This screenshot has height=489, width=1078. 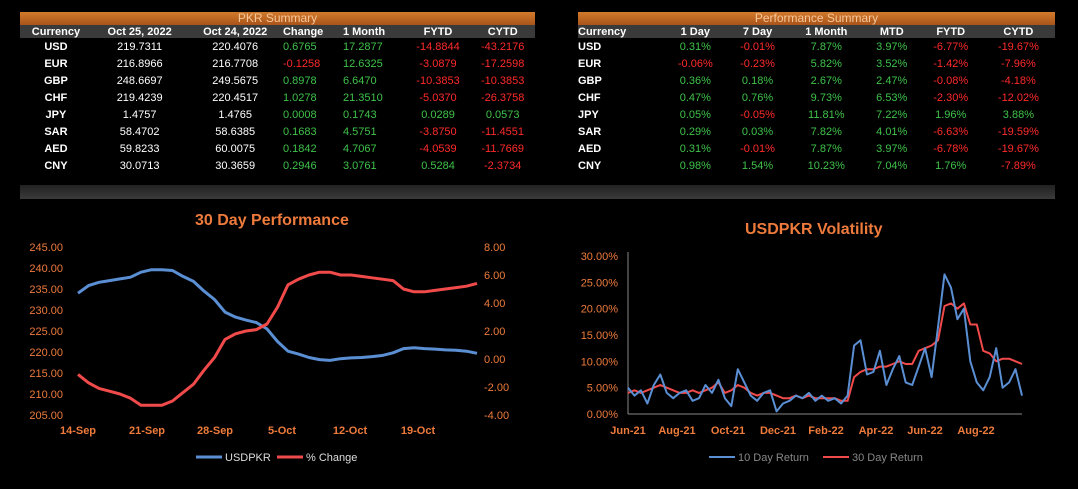 I want to click on x-tick-label: Dec-21, so click(x=778, y=431).